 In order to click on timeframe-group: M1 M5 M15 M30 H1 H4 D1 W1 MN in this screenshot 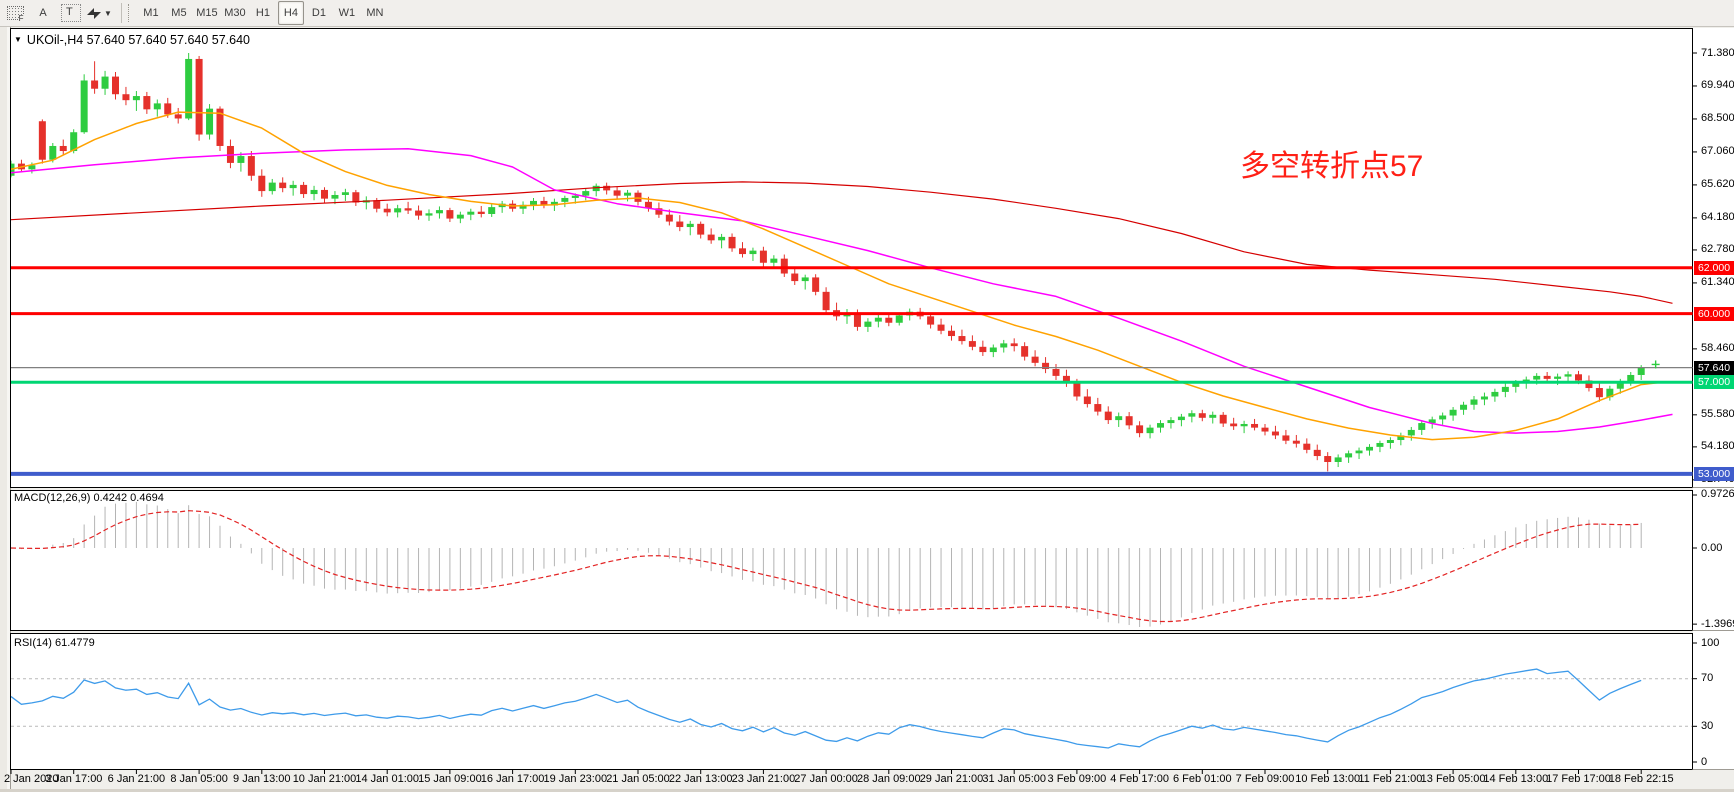, I will do `click(263, 13)`.